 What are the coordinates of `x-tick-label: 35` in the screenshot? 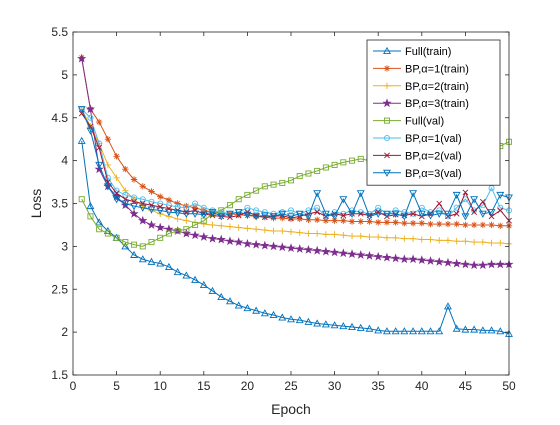 It's located at (379, 386).